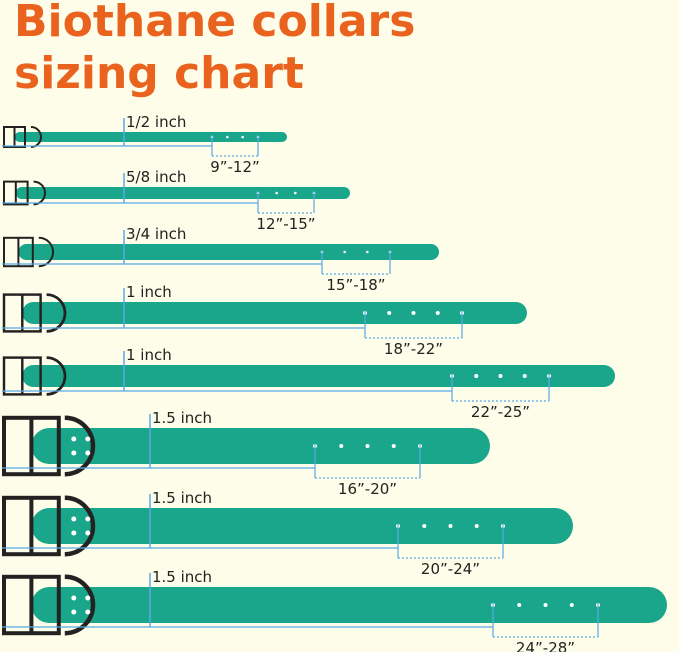  What do you see at coordinates (214, 23) in the screenshot?
I see `title-line: Biothane collars` at bounding box center [214, 23].